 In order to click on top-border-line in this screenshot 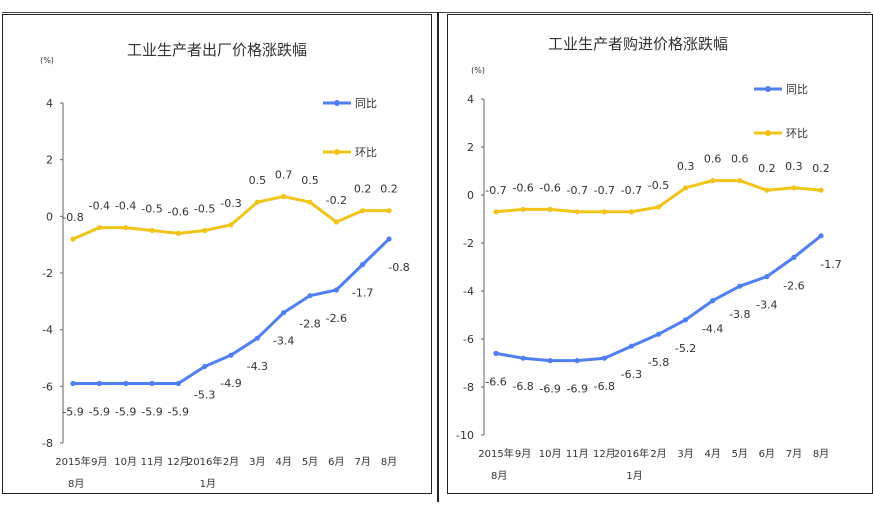, I will do `click(436, 12)`.